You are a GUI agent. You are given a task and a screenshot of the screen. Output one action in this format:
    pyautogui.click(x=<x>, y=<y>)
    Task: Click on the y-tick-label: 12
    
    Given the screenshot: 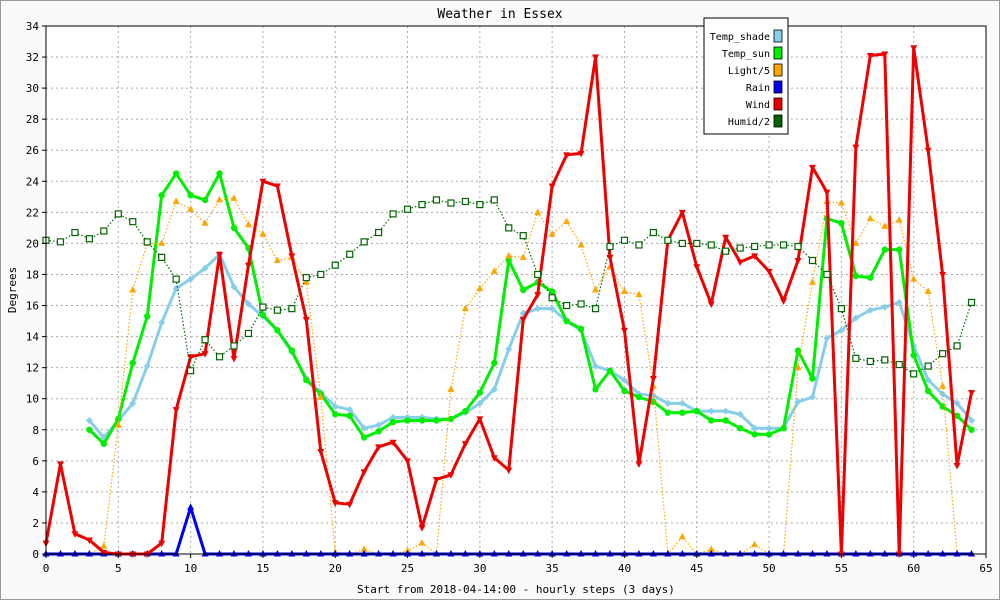 What is the action you would take?
    pyautogui.click(x=32, y=368)
    